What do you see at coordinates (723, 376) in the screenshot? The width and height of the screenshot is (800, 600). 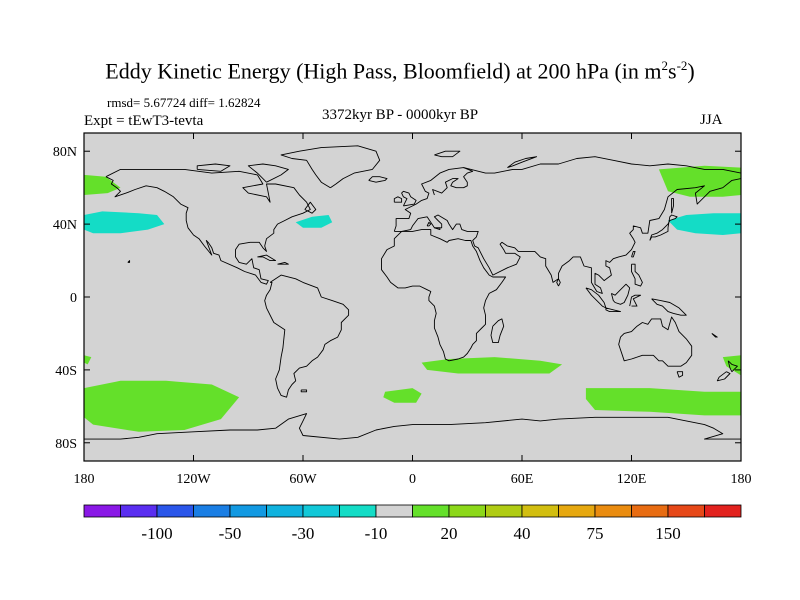 I see `coastline-new-zealand-south` at bounding box center [723, 376].